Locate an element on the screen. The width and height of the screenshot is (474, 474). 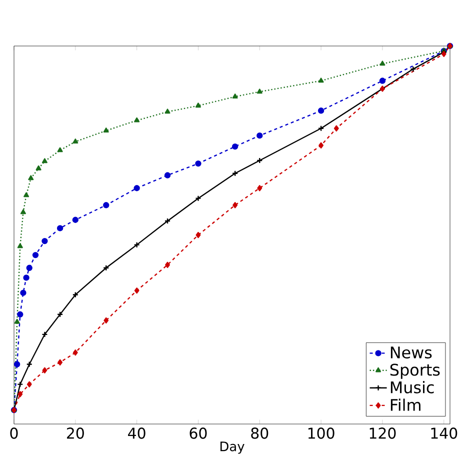
x-tick-label: 80 is located at coordinates (259, 433).